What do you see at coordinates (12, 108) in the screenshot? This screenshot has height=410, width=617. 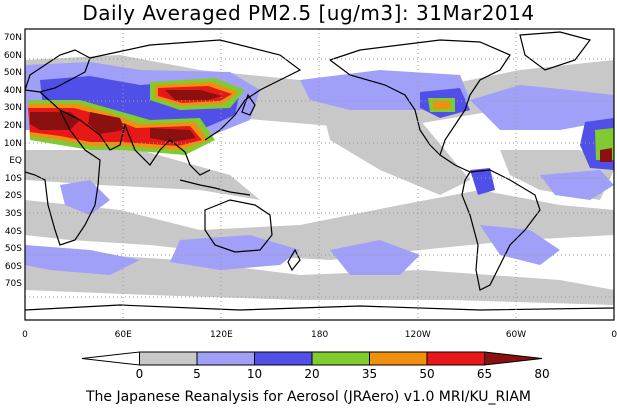 I see `lat-label: 30N` at bounding box center [12, 108].